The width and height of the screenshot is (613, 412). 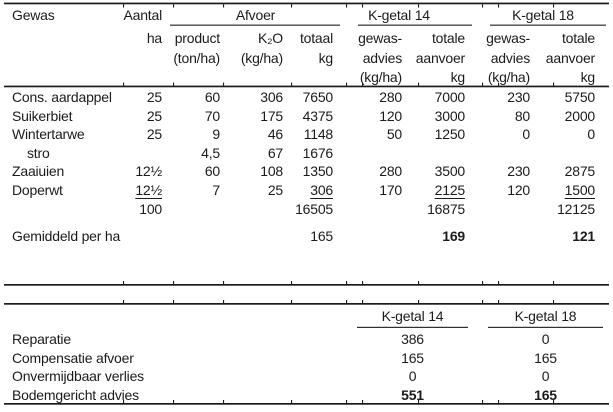 What do you see at coordinates (450, 115) in the screenshot?
I see `aanvoer14-cell: 3000` at bounding box center [450, 115].